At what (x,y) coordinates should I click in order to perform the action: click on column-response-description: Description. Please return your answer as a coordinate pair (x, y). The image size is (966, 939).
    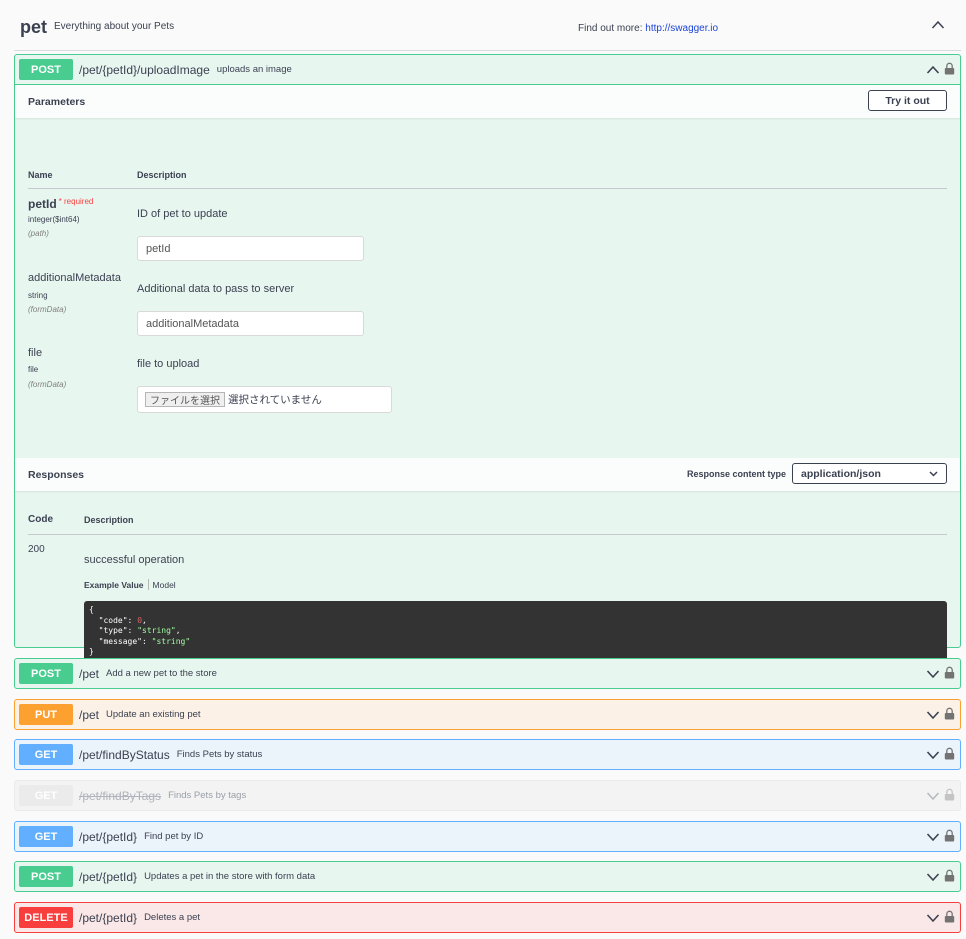
    Looking at the image, I should click on (109, 520).